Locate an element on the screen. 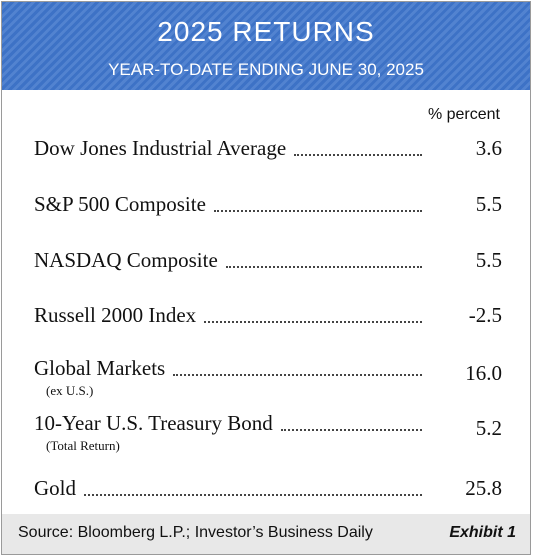 The height and width of the screenshot is (560, 534). row-note: (Total Return) is located at coordinates (83, 445).